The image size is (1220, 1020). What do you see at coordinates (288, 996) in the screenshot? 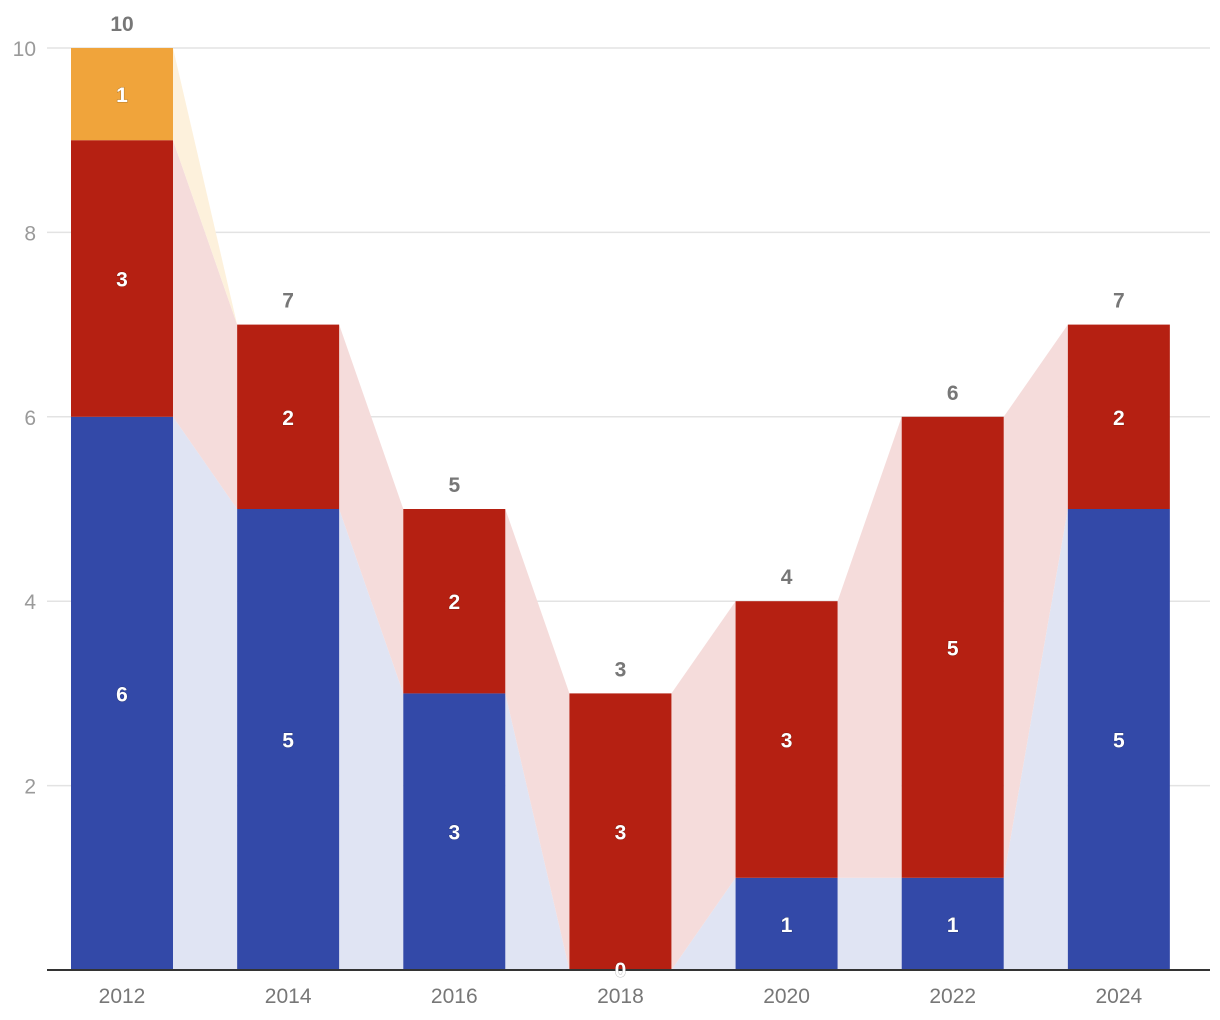
I see `x-tick-label: 2014` at bounding box center [288, 996].